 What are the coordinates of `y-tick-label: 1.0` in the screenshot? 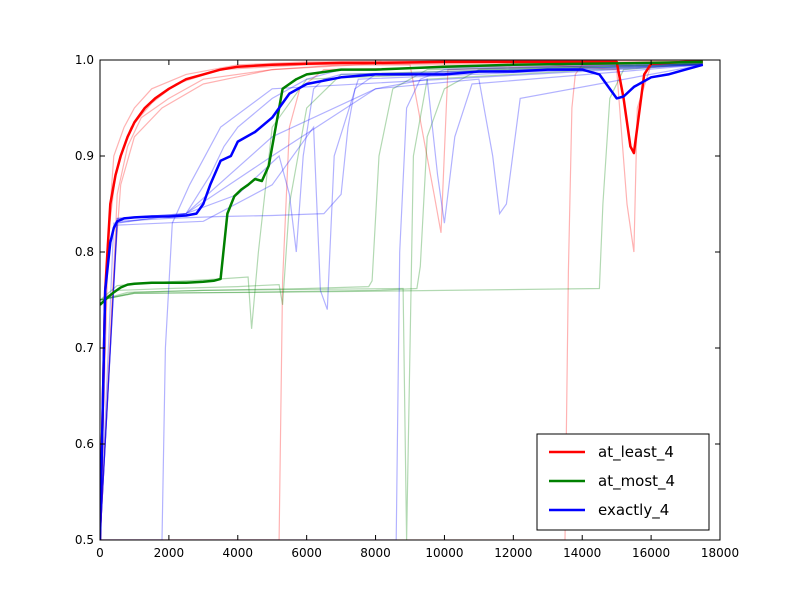 It's located at (84, 60).